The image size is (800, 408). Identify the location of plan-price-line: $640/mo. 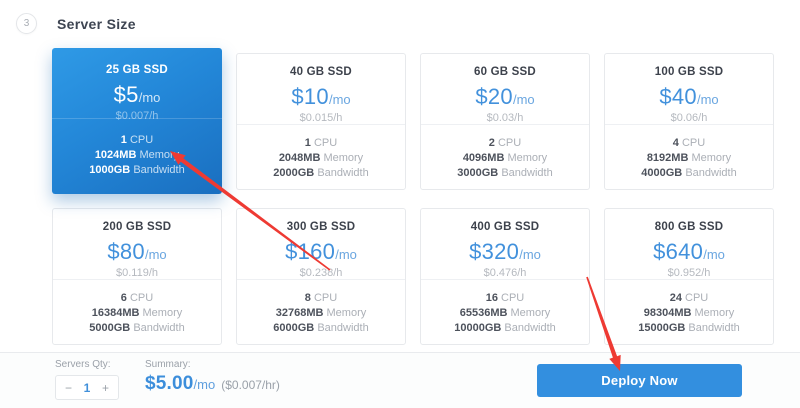
(689, 252).